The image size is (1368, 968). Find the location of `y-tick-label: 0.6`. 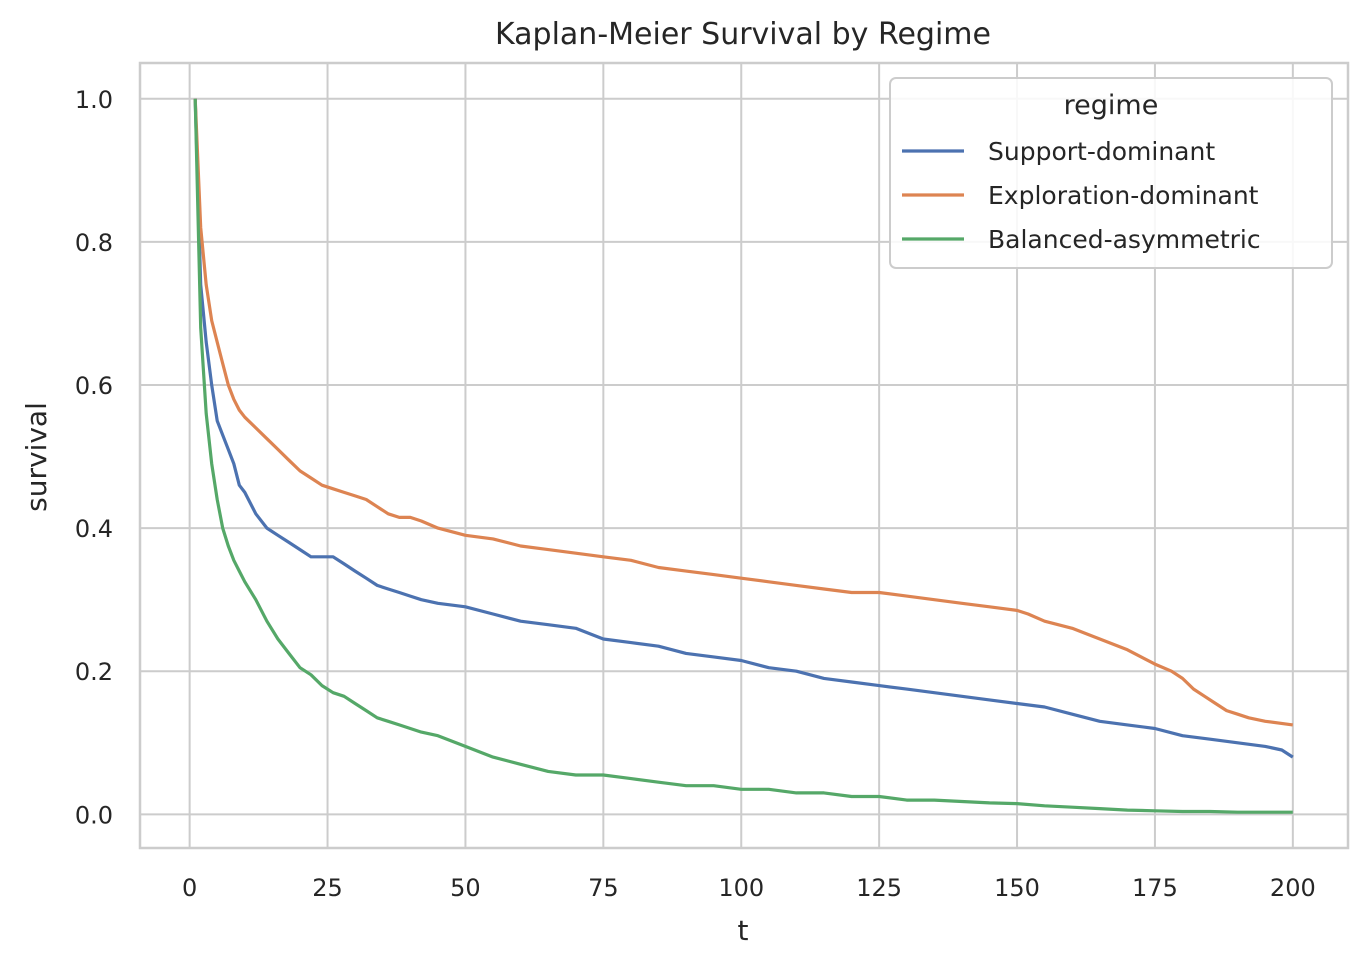

y-tick-label: 0.6 is located at coordinates (94, 386).